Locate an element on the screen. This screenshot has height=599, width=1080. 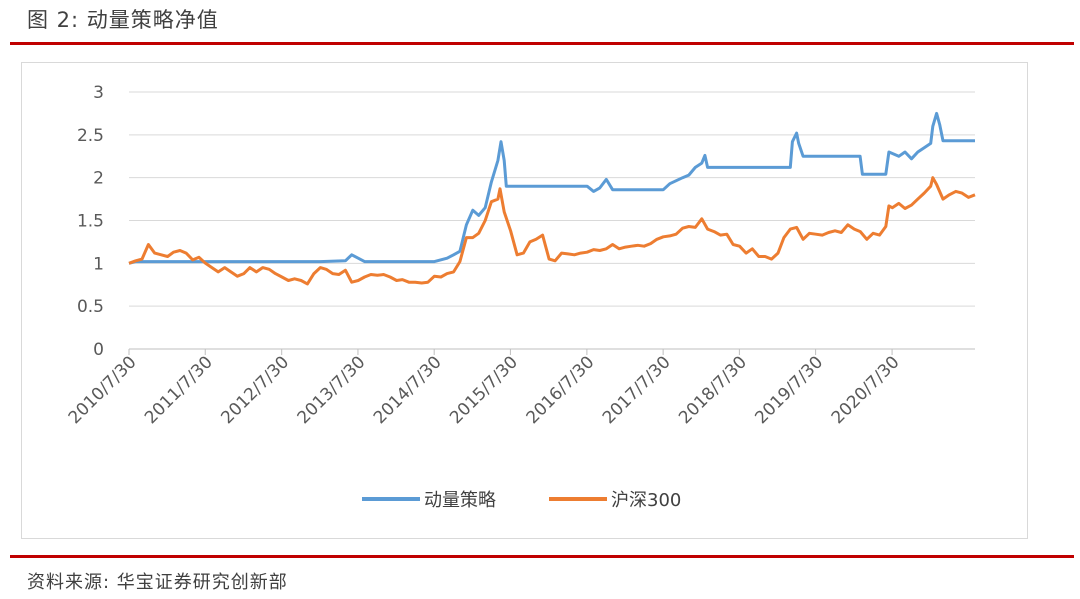
title-rule is located at coordinates (542, 43).